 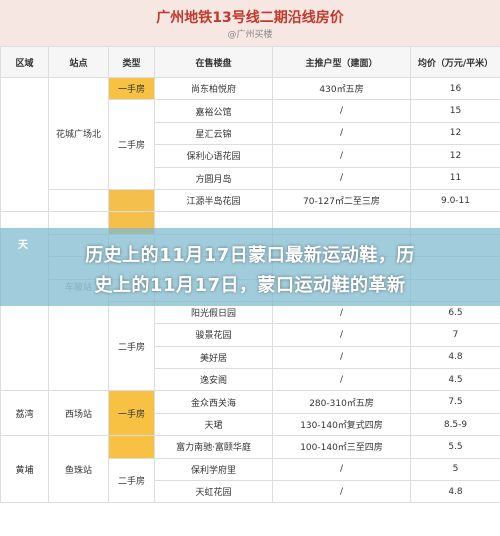 I want to click on table-row: 天珺 130-140㎡复式四房 8.5-9, so click(x=250, y=424).